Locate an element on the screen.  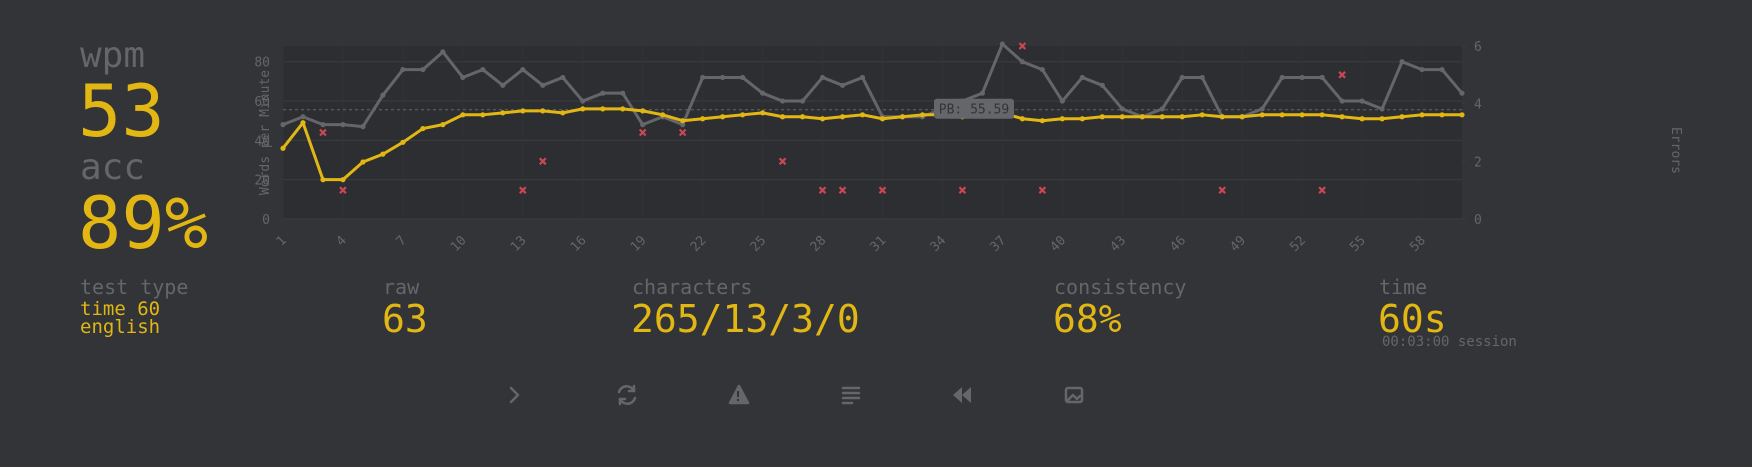
consistency-label: consistency is located at coordinates (1120, 287).